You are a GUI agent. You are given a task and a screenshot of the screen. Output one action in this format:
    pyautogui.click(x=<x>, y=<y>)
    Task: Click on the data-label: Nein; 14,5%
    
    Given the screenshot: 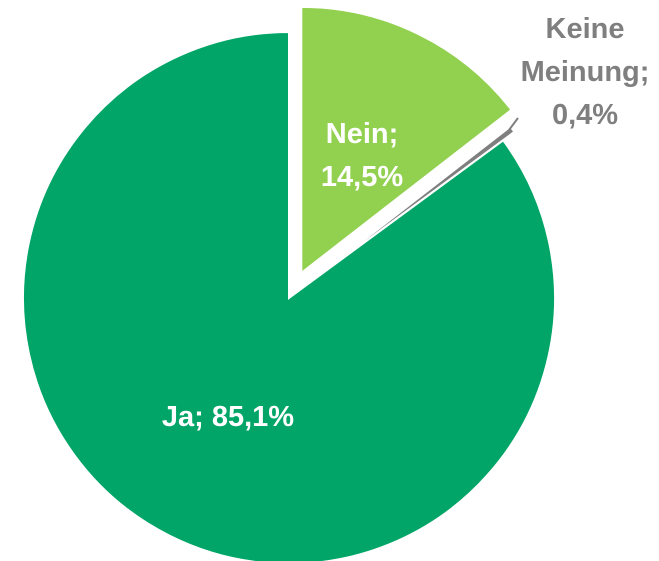 What is the action you would take?
    pyautogui.click(x=362, y=155)
    